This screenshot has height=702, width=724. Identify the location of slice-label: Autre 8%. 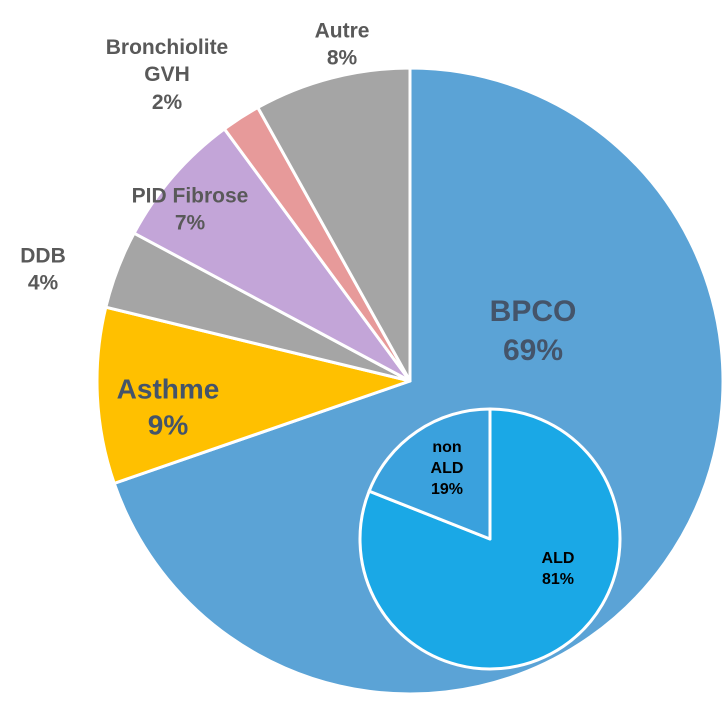
(342, 45).